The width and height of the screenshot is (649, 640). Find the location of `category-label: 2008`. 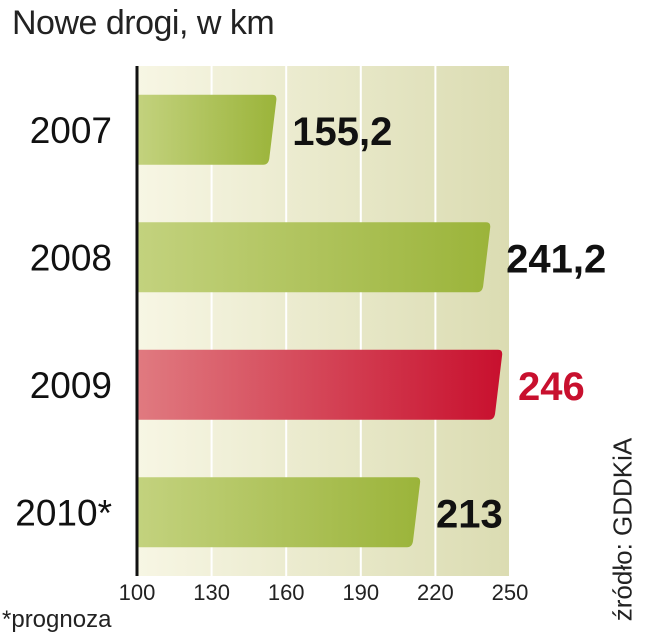

category-label: 2008 is located at coordinates (71, 257).